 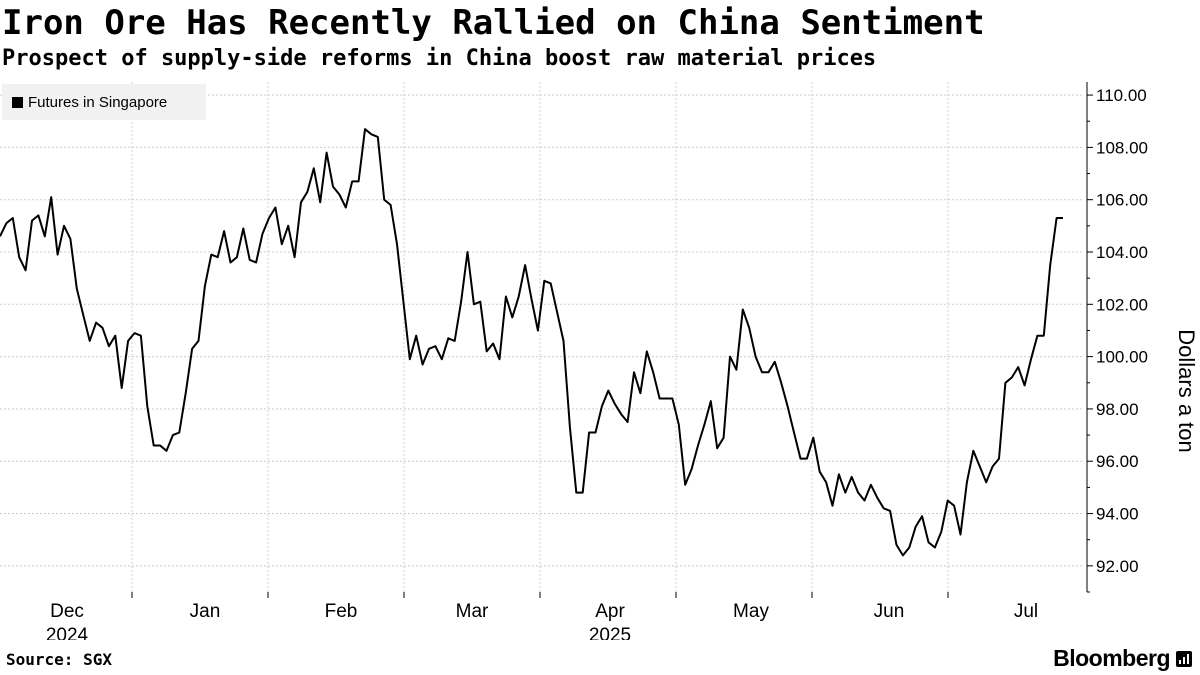 What do you see at coordinates (472, 611) in the screenshot?
I see `x-tick-label: Mar` at bounding box center [472, 611].